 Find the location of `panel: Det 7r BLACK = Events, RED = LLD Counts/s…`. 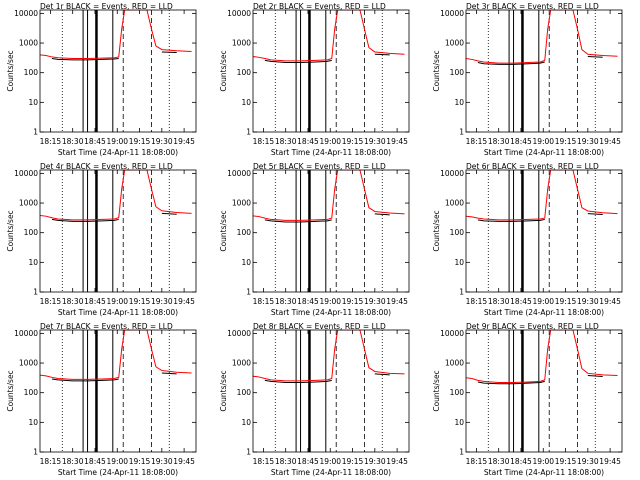

panel: Det 7r BLACK = Events, RED = LLD Counts/s… is located at coordinates (101, 399).